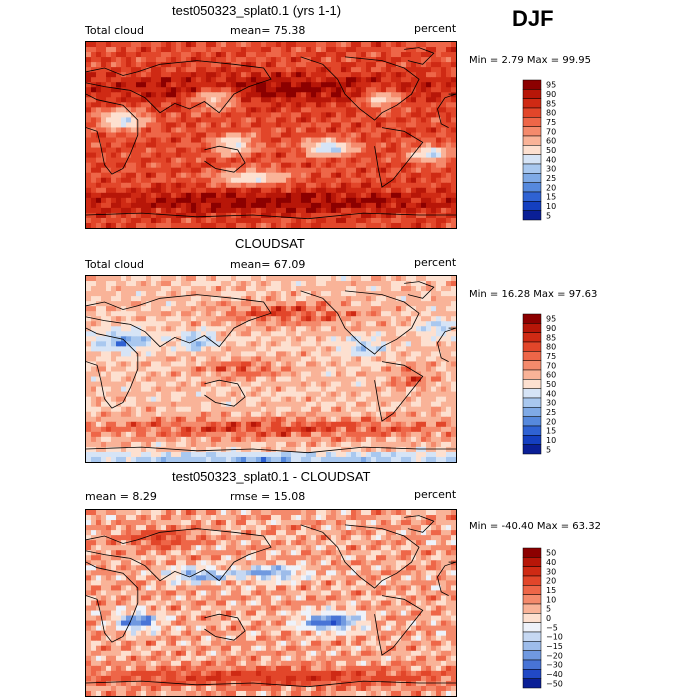 This screenshot has height=700, width=700. What do you see at coordinates (551, 553) in the screenshot?
I see `colorbar-level-label: 50` at bounding box center [551, 553].